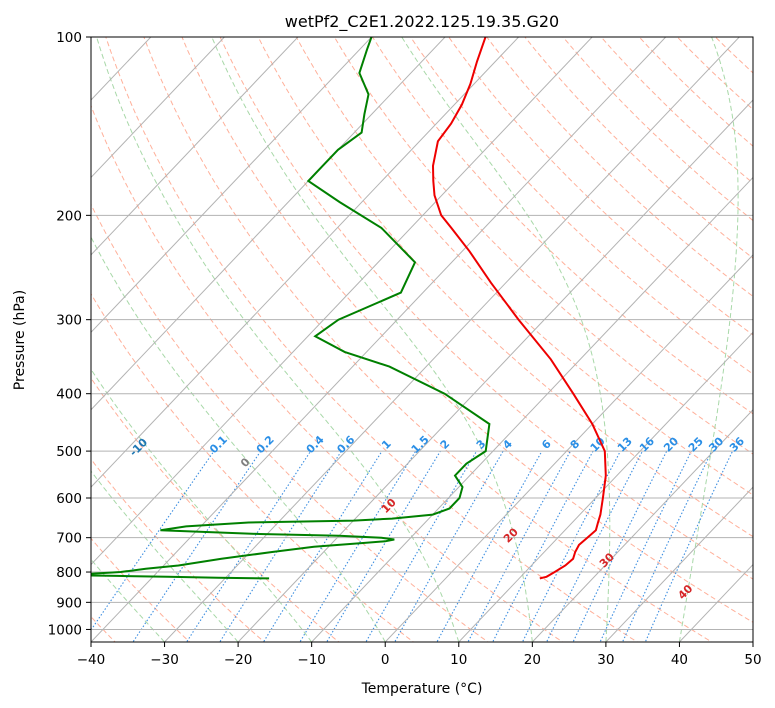 The height and width of the screenshot is (708, 775). I want to click on y-tick-label: 500, so click(69, 452).